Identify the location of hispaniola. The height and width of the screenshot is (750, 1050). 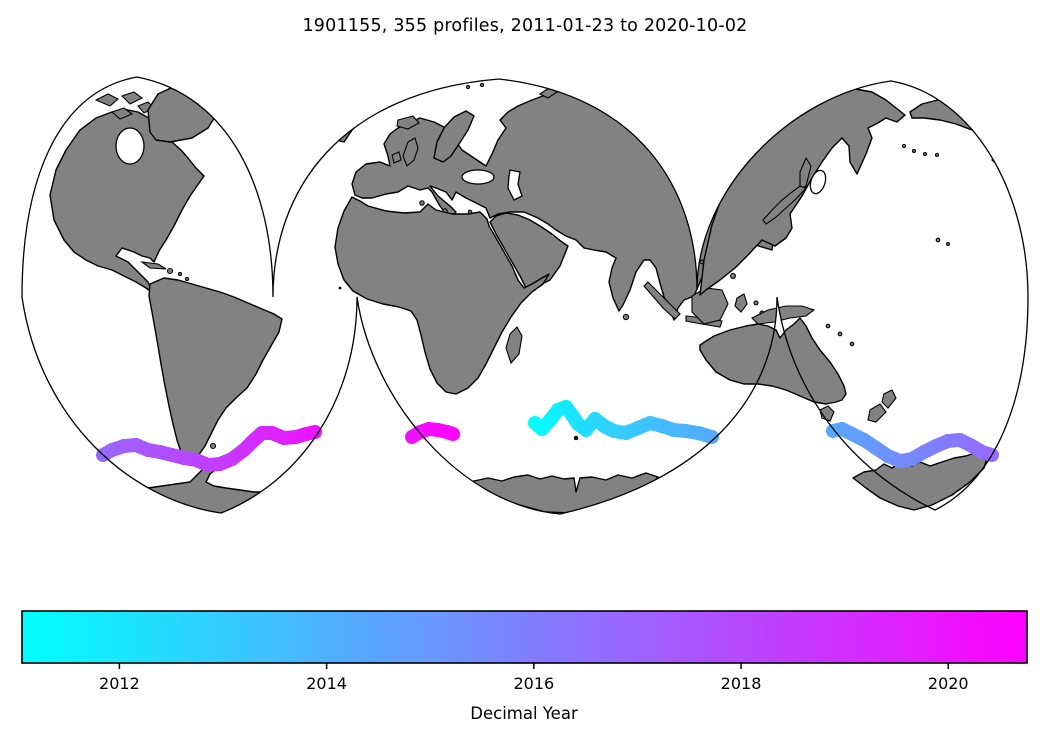
(170, 271).